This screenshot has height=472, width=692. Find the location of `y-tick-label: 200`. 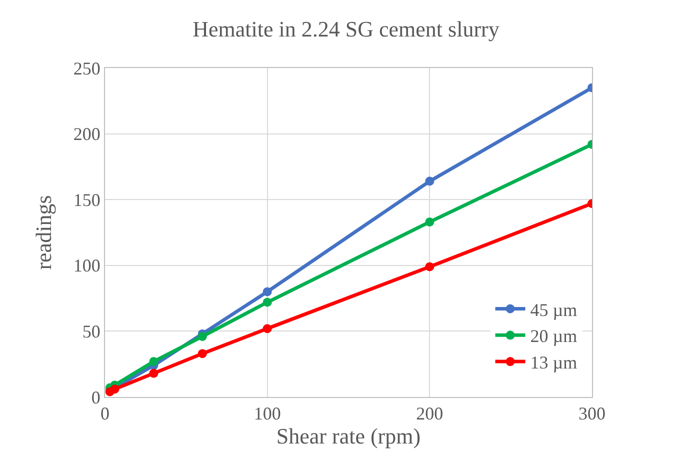

y-tick-label: 200 is located at coordinates (86, 134).